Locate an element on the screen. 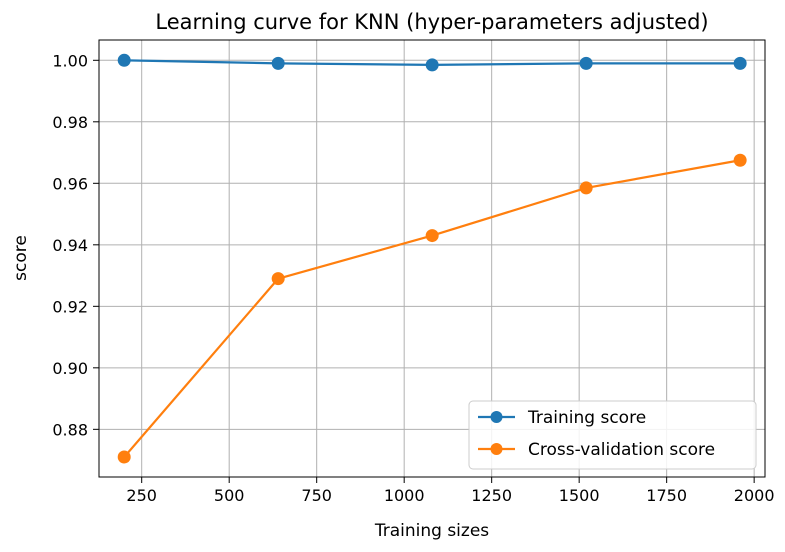 The image size is (785, 552). y-tick-label: 0.96 is located at coordinates (70, 183).